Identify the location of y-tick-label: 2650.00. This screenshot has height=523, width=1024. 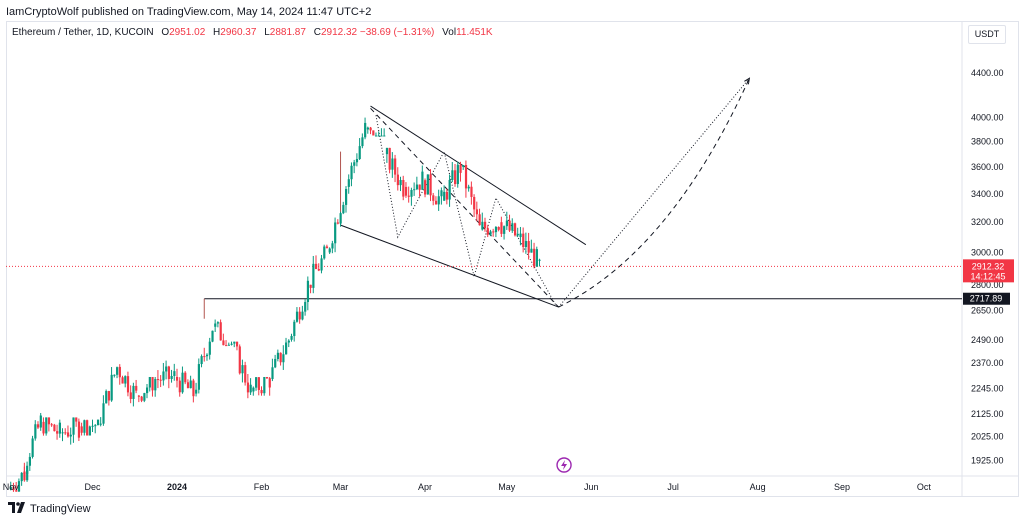
(987, 311).